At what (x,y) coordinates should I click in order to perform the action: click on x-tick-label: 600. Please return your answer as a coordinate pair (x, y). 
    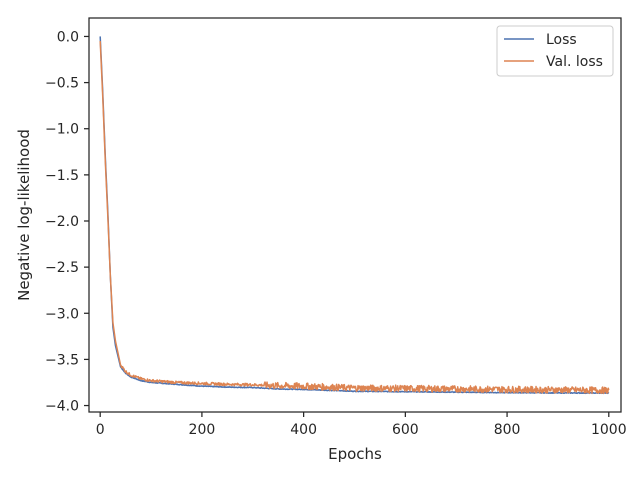
    Looking at the image, I should click on (405, 430).